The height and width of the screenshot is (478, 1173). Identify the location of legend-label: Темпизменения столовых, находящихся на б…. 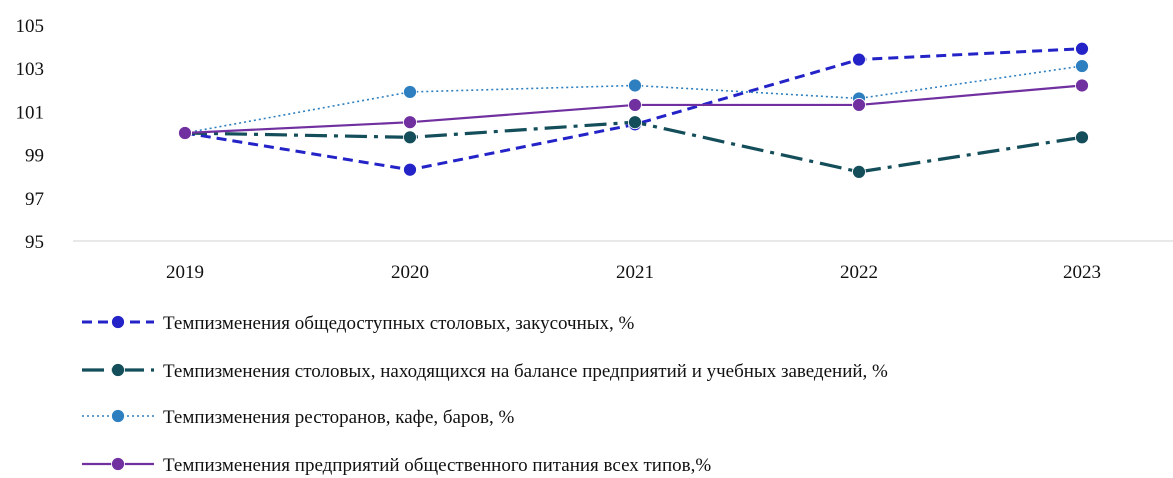
(525, 371).